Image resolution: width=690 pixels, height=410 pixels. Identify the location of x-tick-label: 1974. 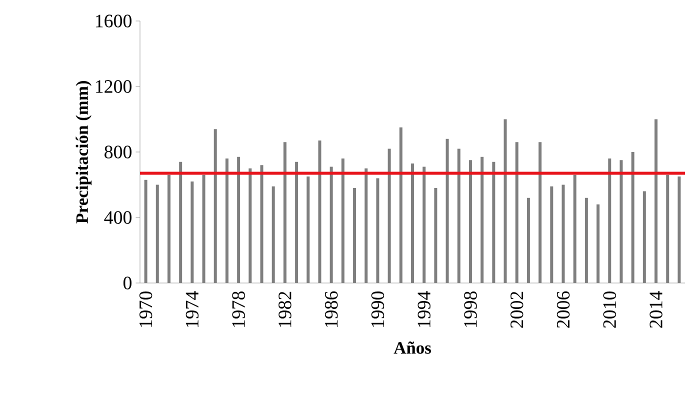
(192, 309).